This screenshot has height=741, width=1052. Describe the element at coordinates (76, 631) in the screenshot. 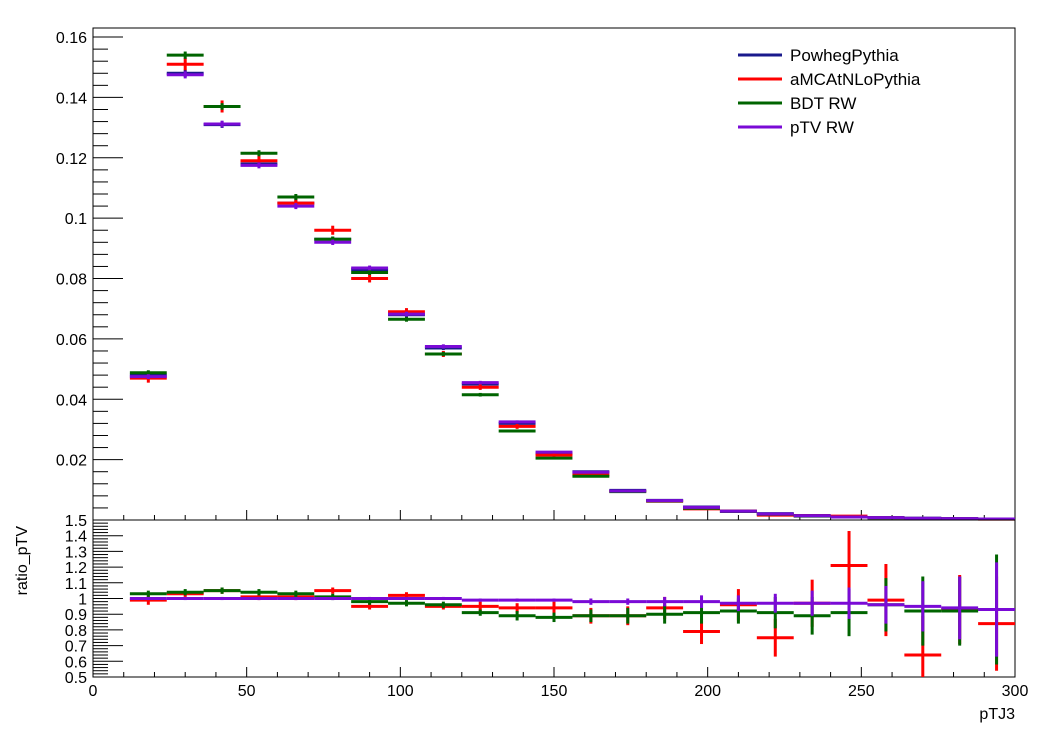

I see `ratio-y-tick-label: 0.8` at that location.